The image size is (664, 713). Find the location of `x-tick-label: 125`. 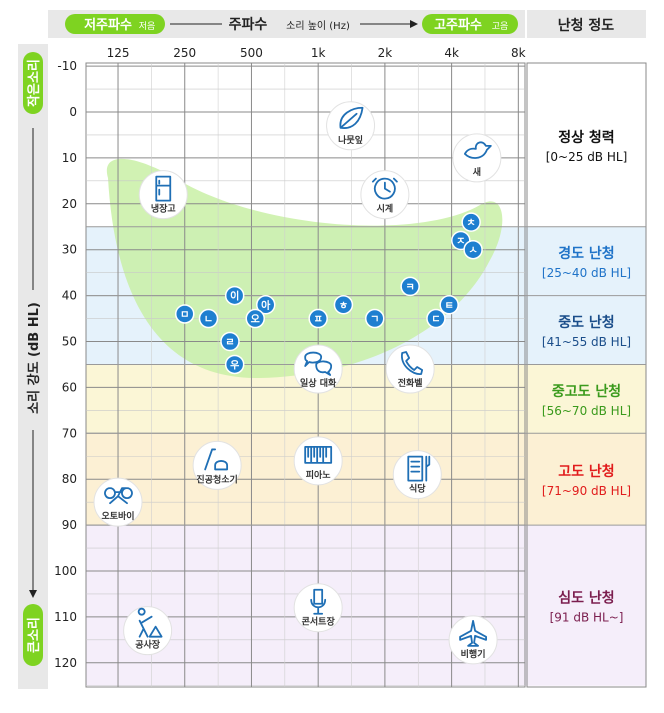

x-tick-label: 125 is located at coordinates (118, 53).